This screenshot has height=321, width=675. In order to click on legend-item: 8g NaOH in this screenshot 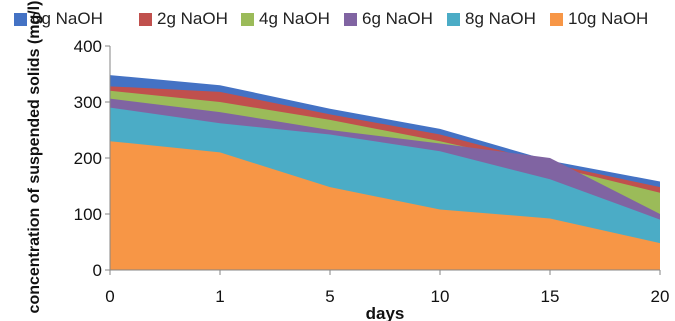, I will do `click(491, 19)`.